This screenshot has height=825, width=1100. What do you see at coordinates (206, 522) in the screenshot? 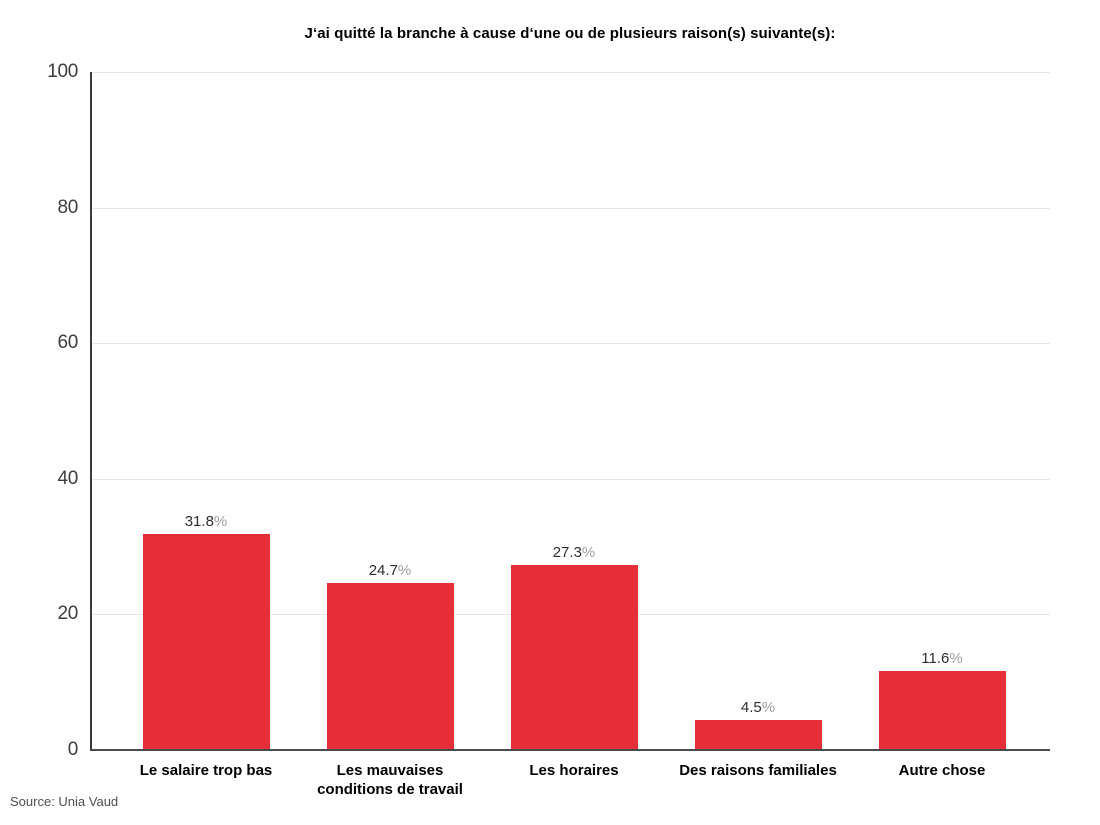
I see `bar-value-label: 31.8%` at bounding box center [206, 522].